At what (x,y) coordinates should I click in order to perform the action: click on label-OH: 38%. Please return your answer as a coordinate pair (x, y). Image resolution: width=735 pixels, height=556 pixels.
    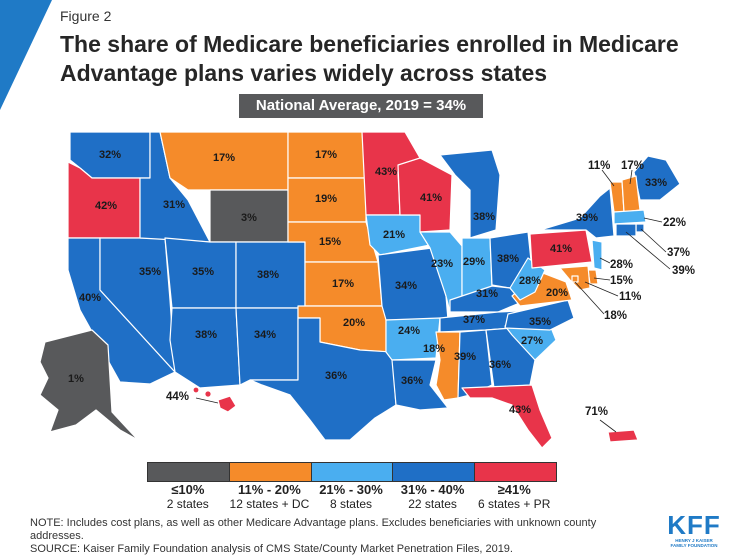
    Looking at the image, I should click on (508, 259).